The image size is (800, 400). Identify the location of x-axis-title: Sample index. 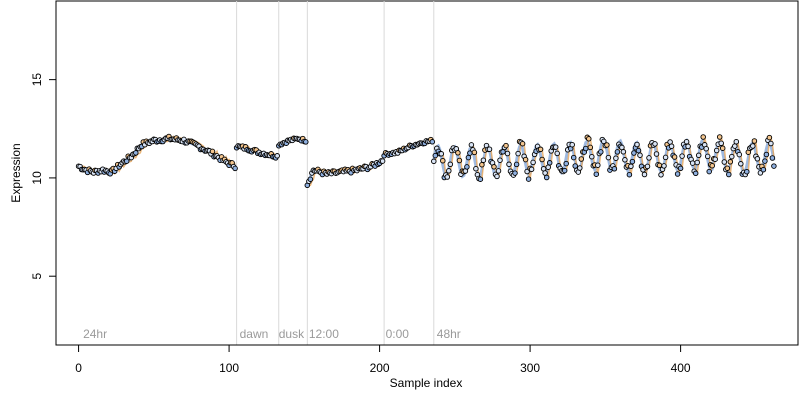
(426, 383).